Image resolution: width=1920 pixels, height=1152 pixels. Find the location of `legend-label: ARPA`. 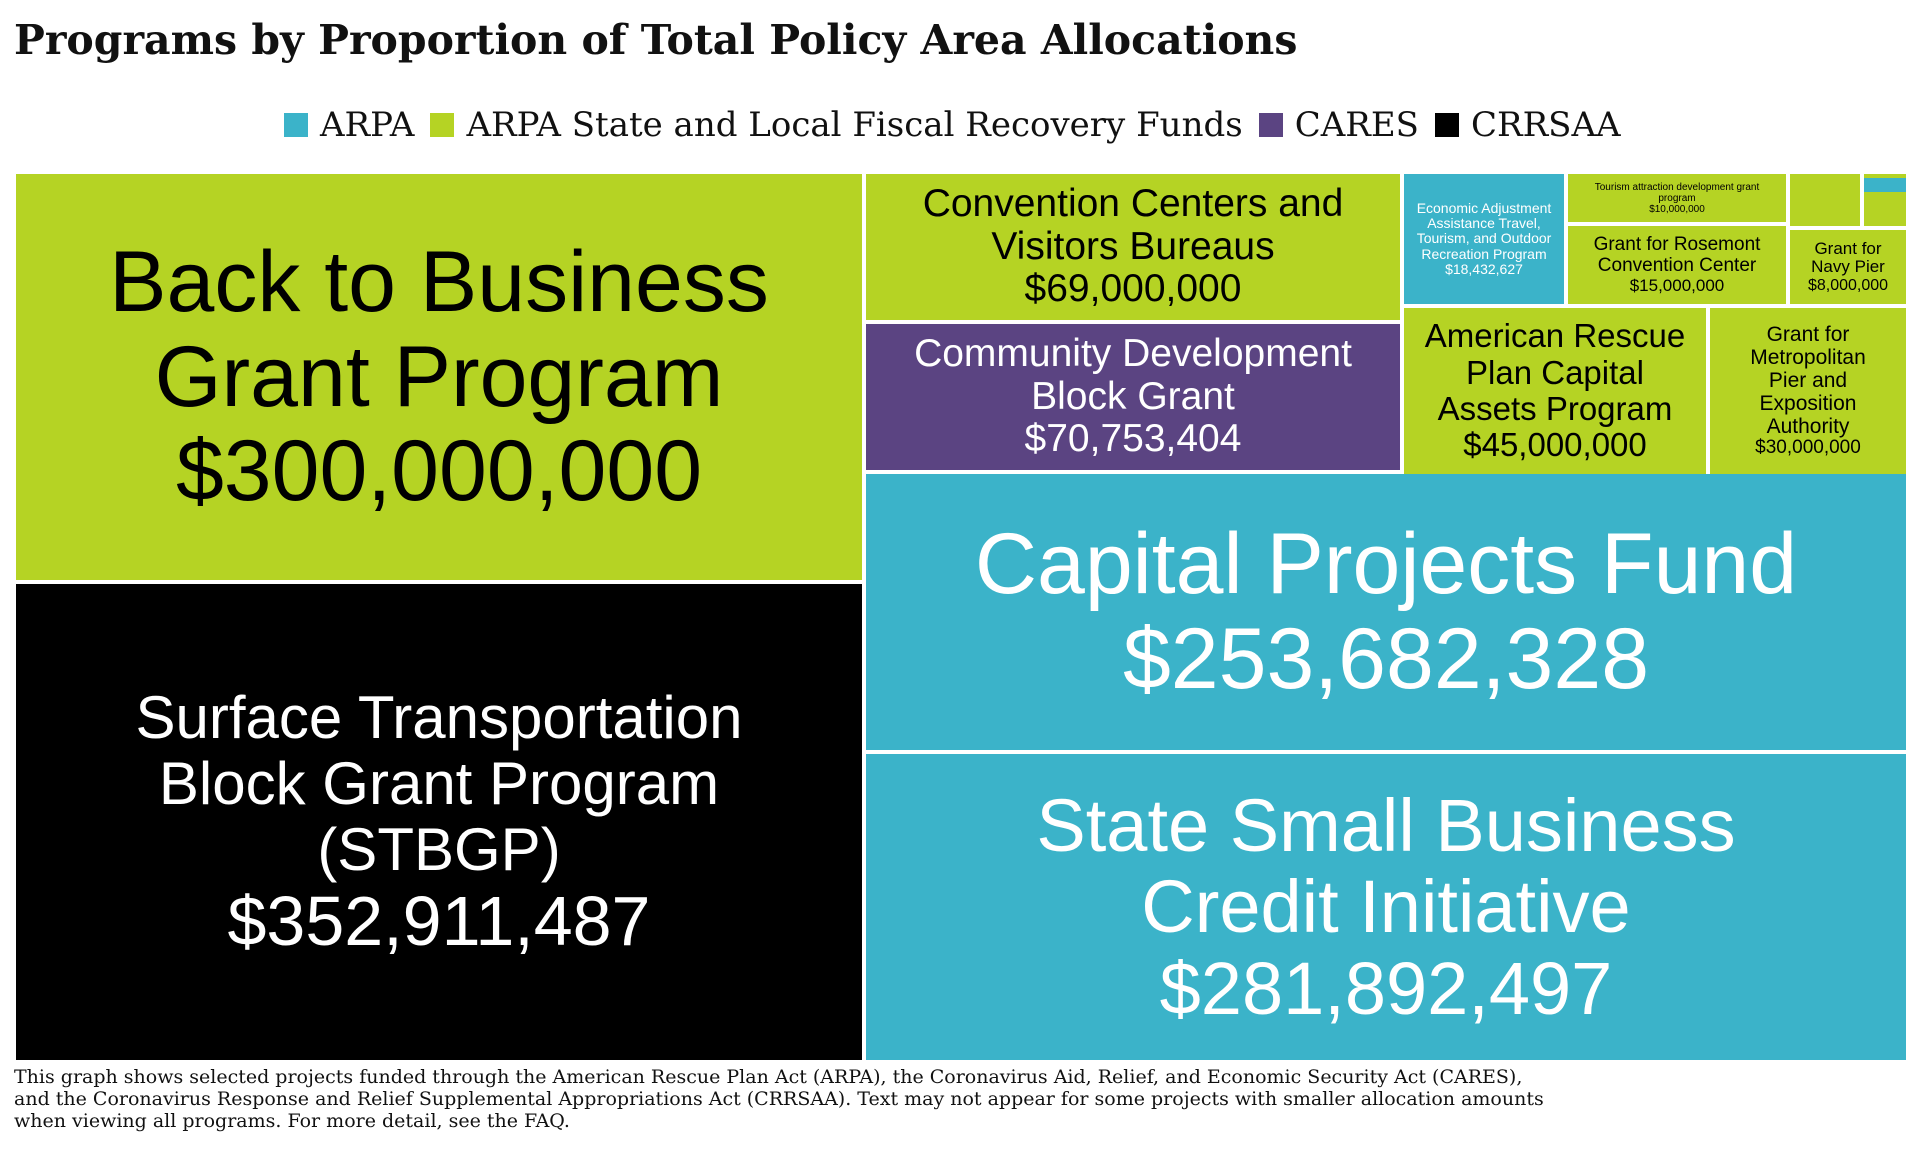

legend-label: ARPA is located at coordinates (367, 125).